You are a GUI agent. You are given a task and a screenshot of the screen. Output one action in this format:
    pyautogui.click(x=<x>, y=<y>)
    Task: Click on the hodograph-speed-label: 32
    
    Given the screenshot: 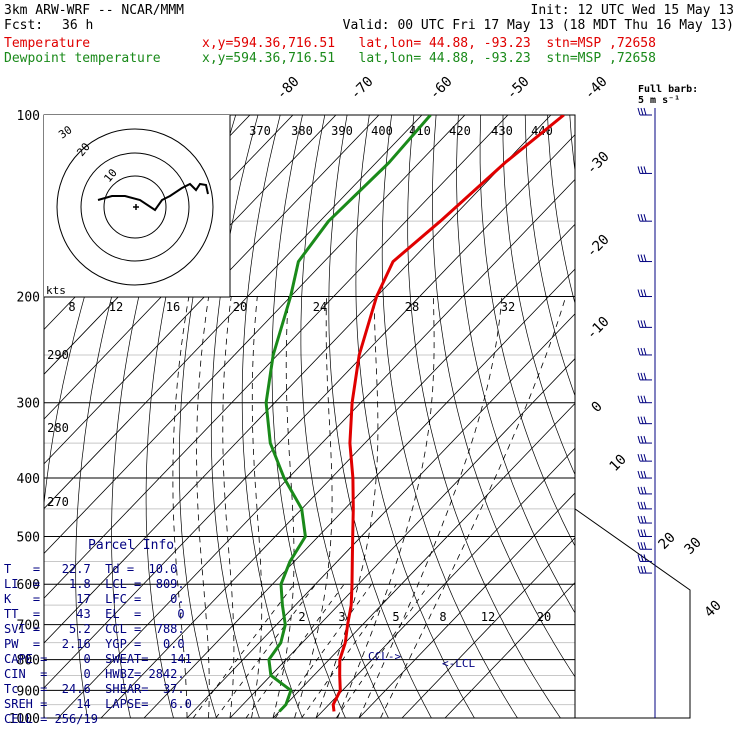 What is the action you would take?
    pyautogui.click(x=508, y=307)
    